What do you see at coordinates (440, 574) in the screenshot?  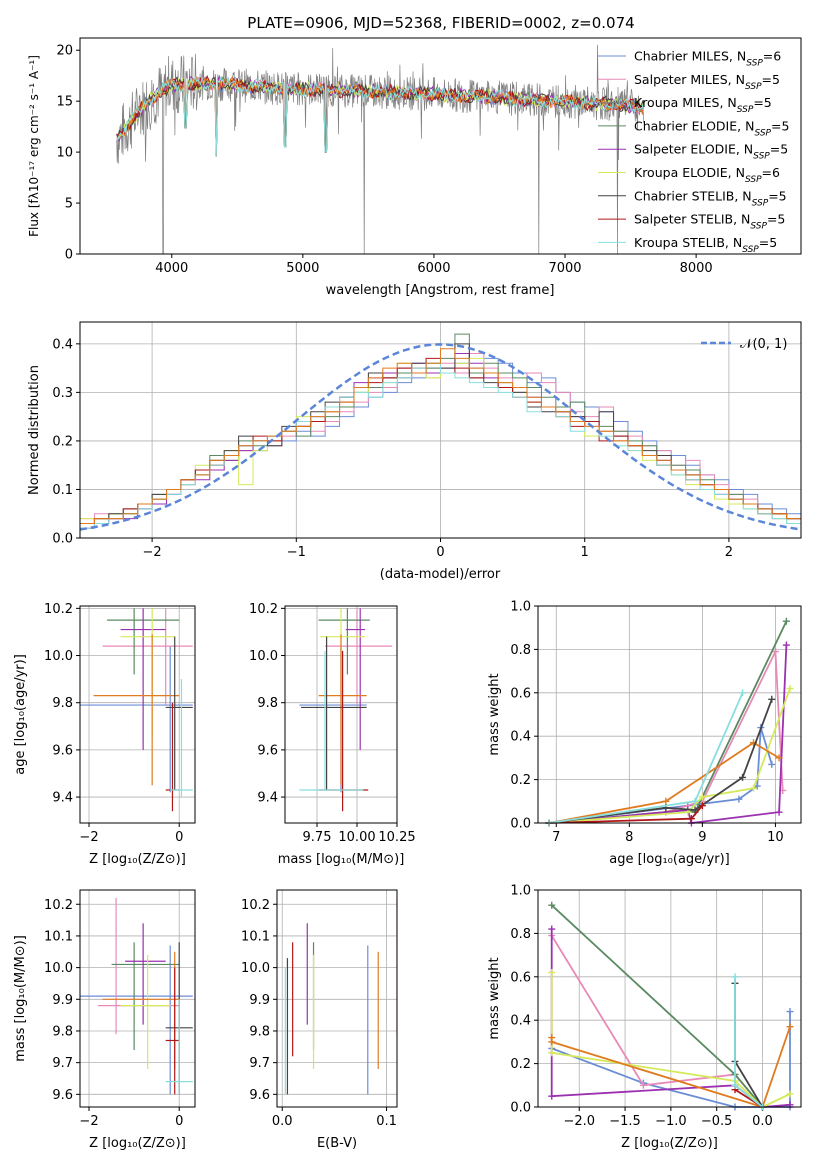 I see `residuals-xlabel: (data-model)/error` at bounding box center [440, 574].